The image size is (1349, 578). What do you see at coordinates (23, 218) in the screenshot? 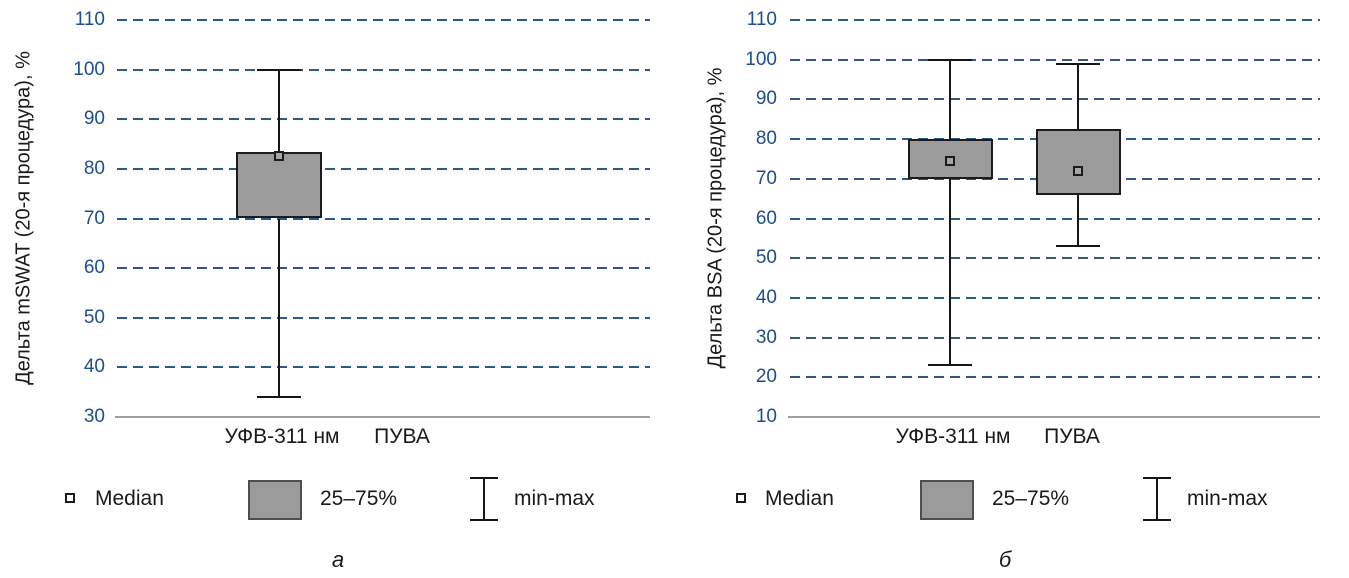
I see `y-axis-title-a: Дельта mSWAT (20-я процедура), %` at bounding box center [23, 218].